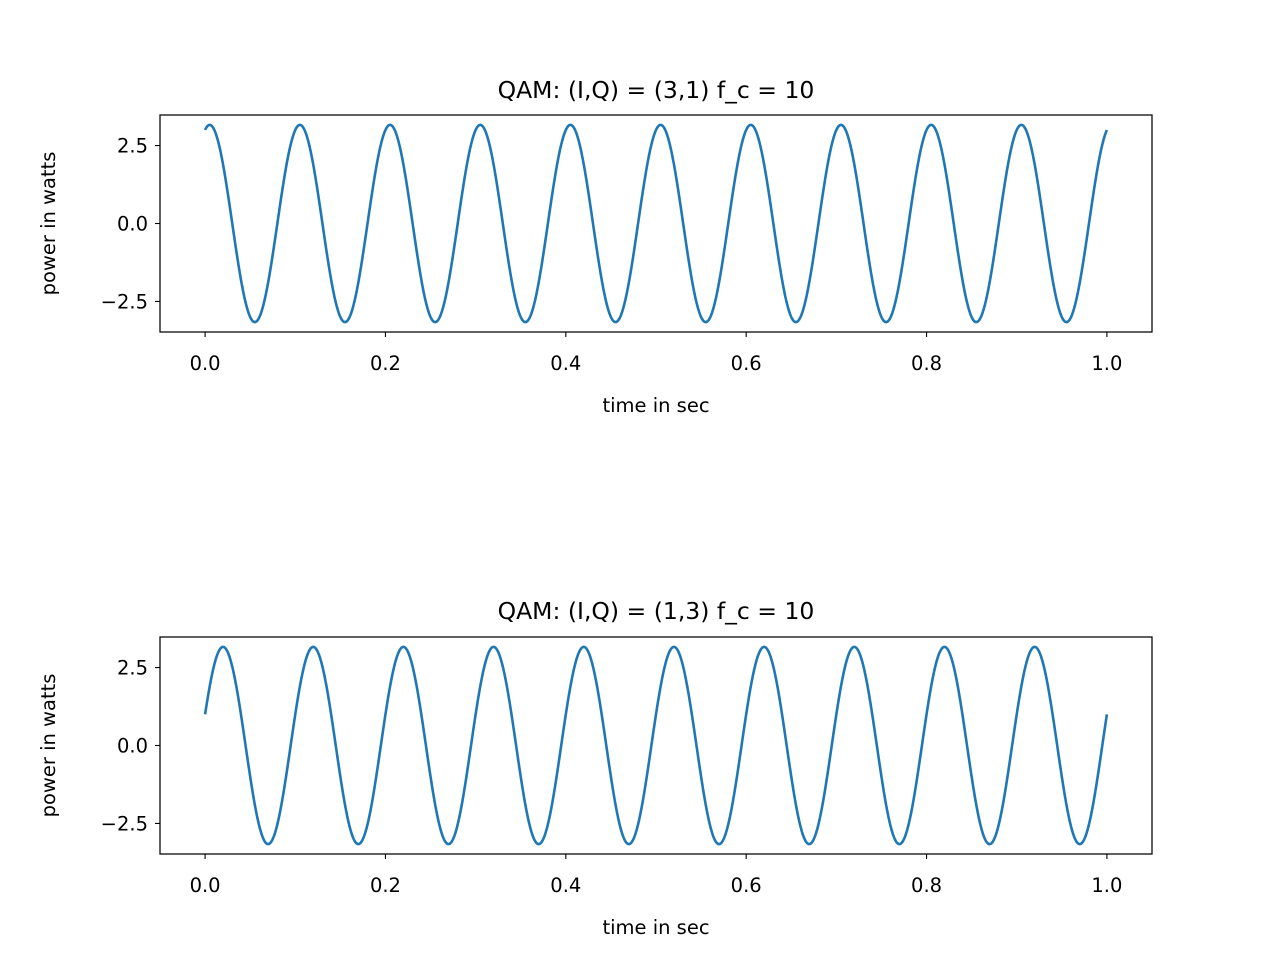  What do you see at coordinates (656, 875) in the screenshot?
I see `subplot-2-x-ticks: 0.0 0.2 0.4 0.6 0.8 1.0` at bounding box center [656, 875].